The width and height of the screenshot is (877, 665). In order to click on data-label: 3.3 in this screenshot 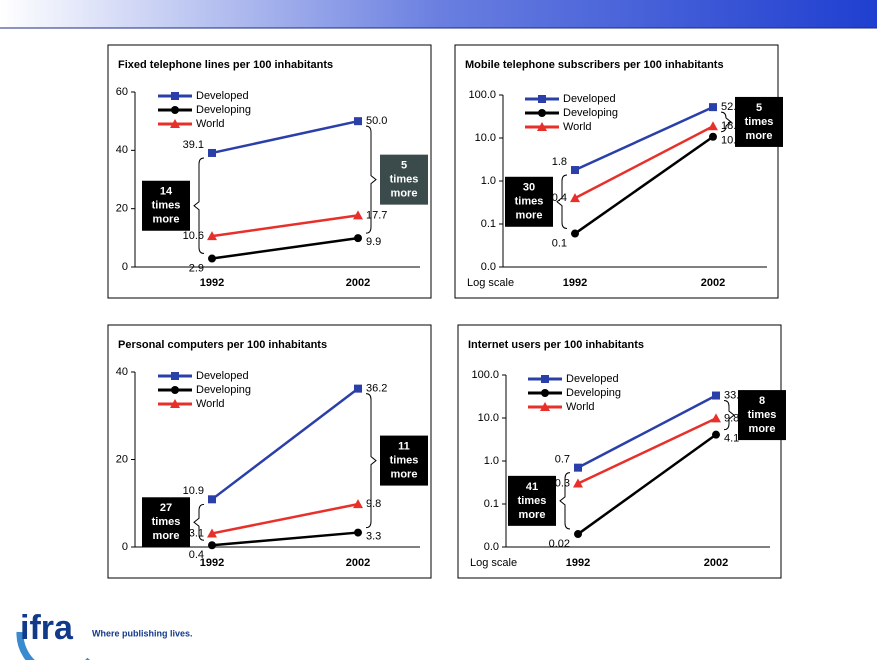, I will do `click(373, 536)`.